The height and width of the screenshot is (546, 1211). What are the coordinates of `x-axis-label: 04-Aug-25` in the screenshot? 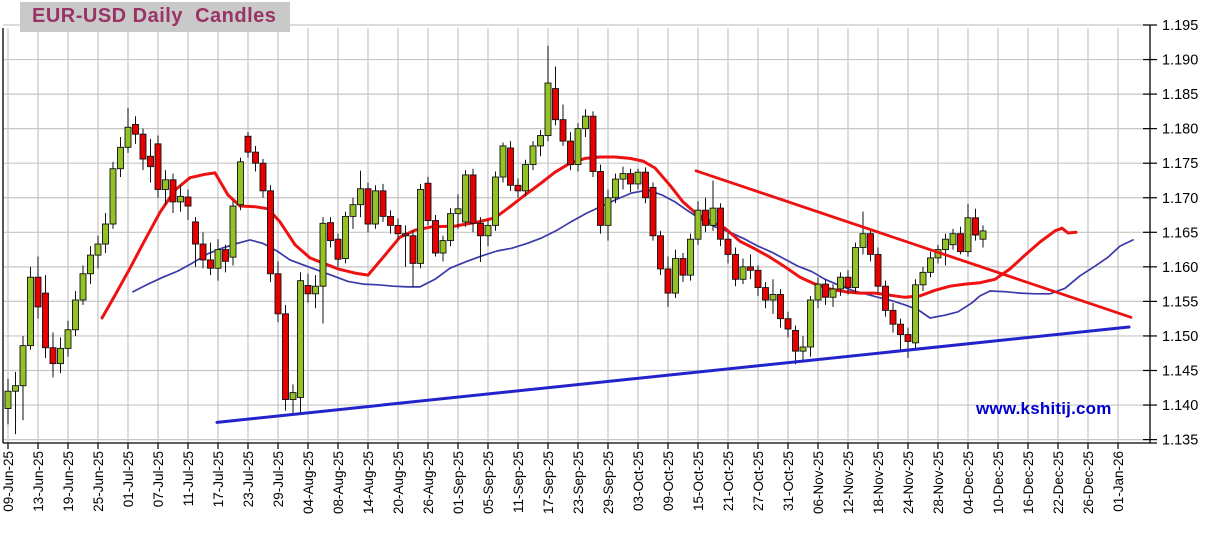 It's located at (308, 482).